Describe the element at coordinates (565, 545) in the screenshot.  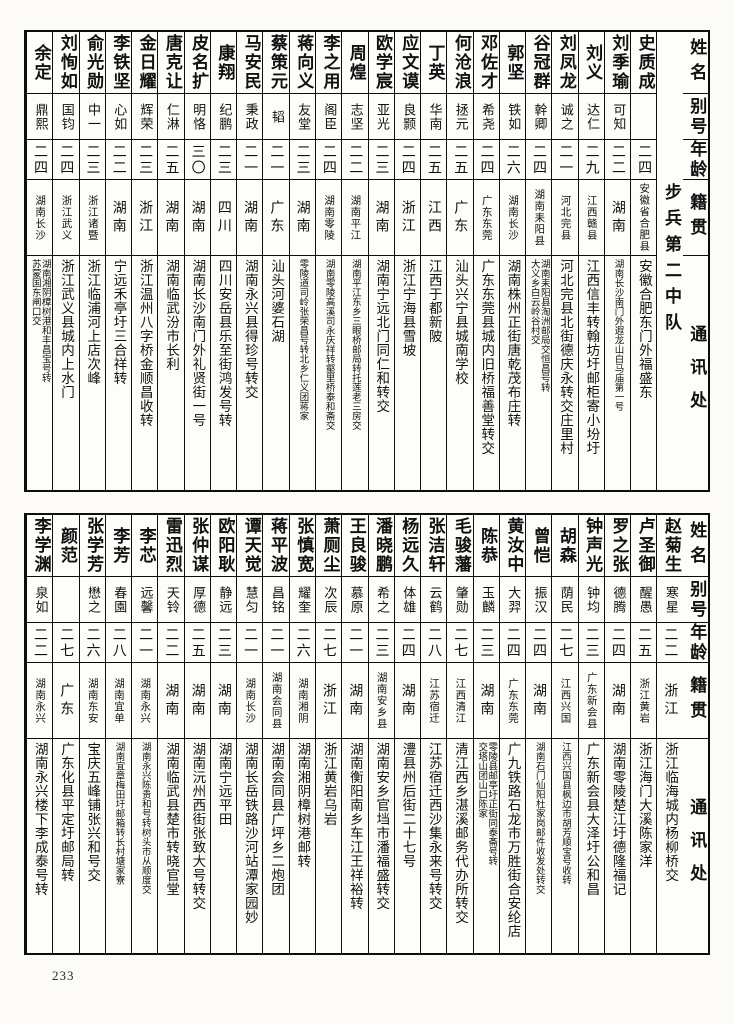
I see `person-name-text: 胡森` at that location.